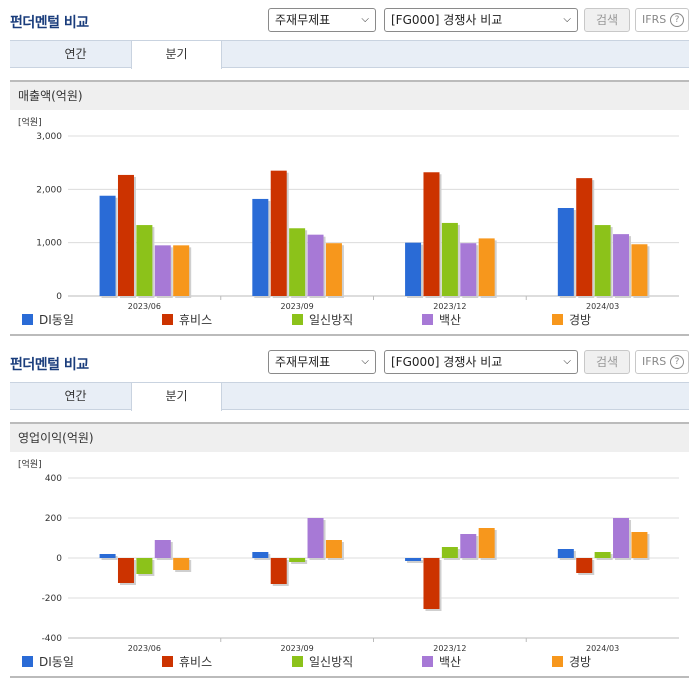 This screenshot has width=696, height=684. Describe the element at coordinates (677, 20) in the screenshot. I see `help-icon: ?` at that location.